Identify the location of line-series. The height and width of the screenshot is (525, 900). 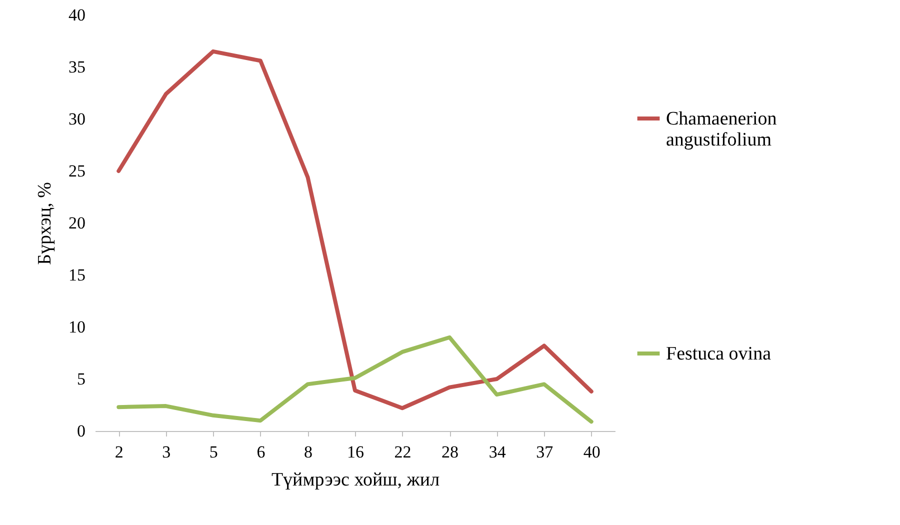
(355, 379).